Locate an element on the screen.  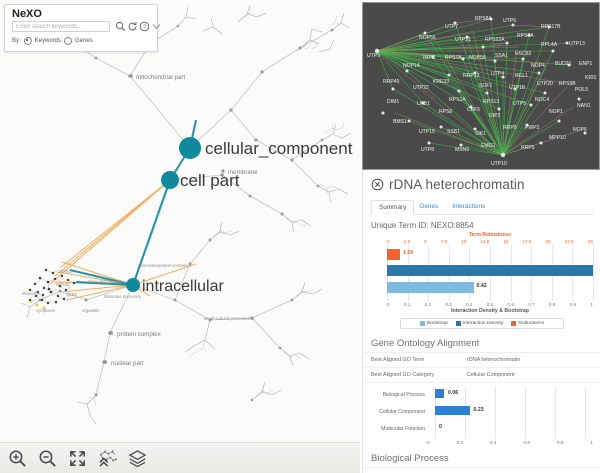
svg-text: NAN1 is located at coordinates (584, 106).